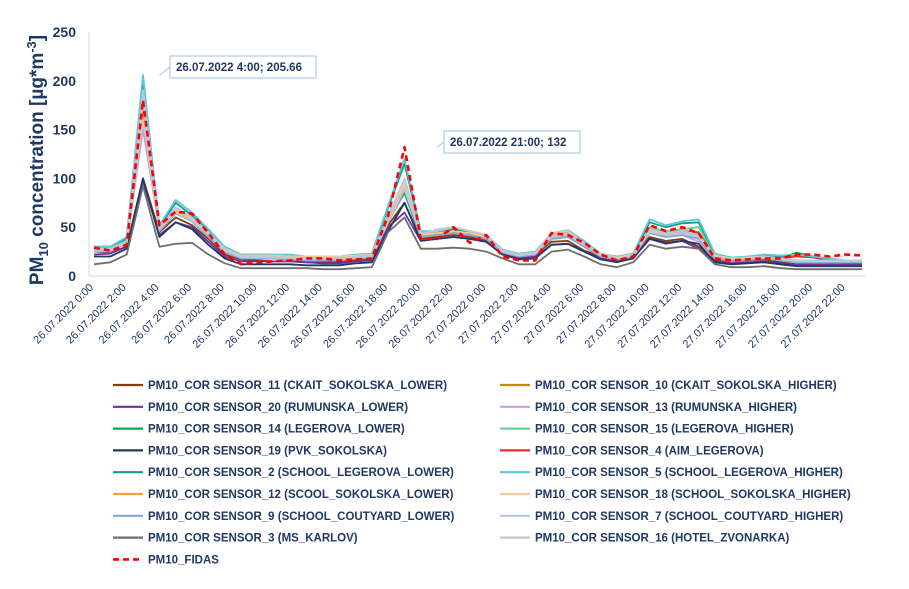 Image resolution: width=909 pixels, height=589 pixels. I want to click on legend-entry: PM10_COR SENSOR_3 (MS_KARLOV), so click(253, 539).